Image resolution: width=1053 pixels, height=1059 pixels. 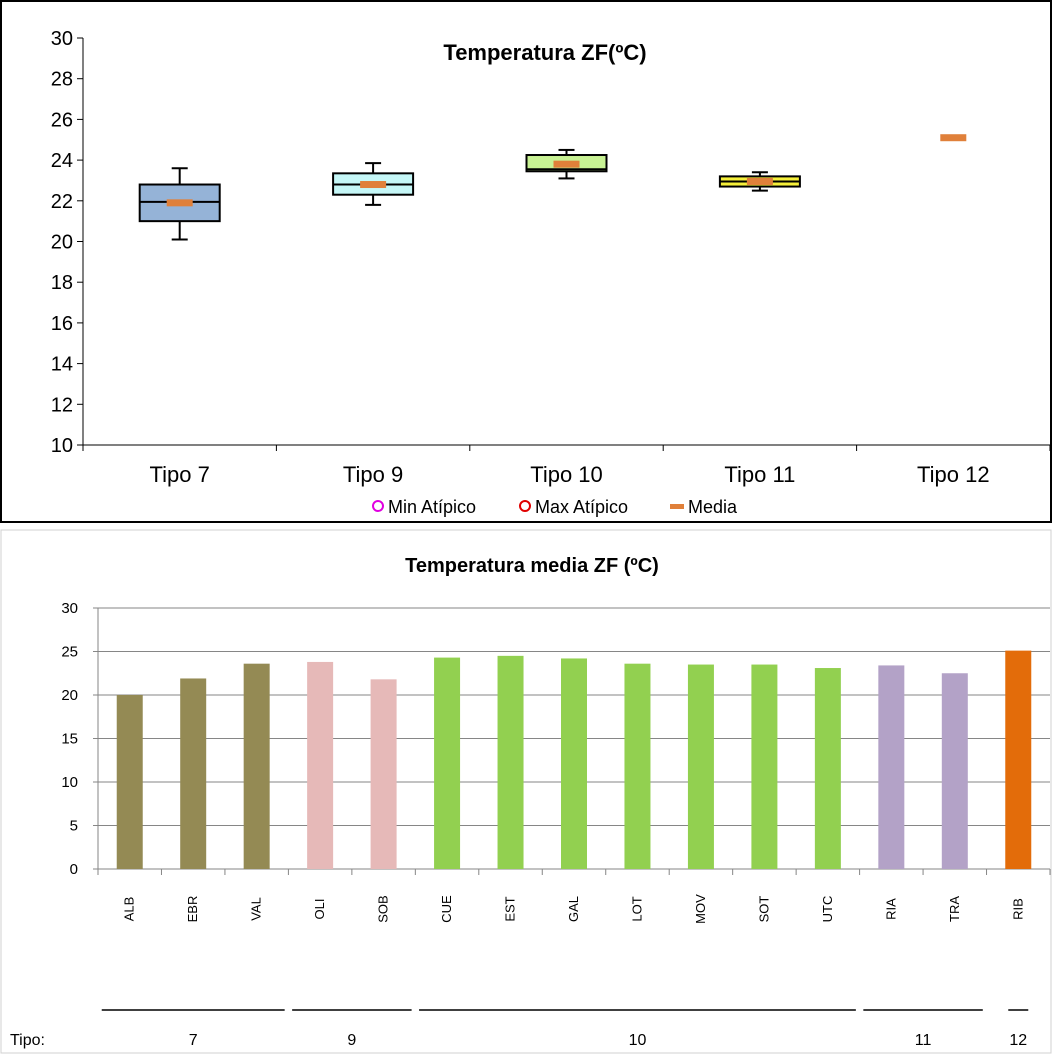 What do you see at coordinates (953, 474) in the screenshot?
I see `x-tick-label: Tipo 12` at bounding box center [953, 474].